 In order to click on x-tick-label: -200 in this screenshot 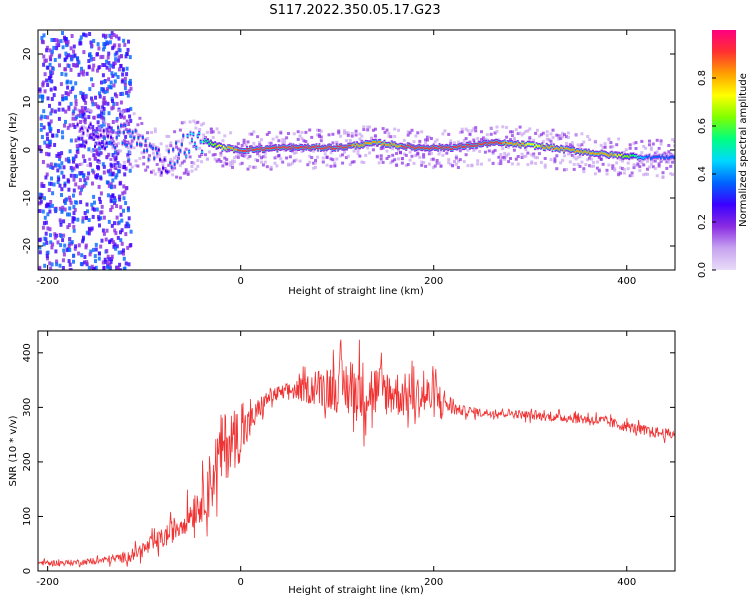, I will do `click(47, 281)`.